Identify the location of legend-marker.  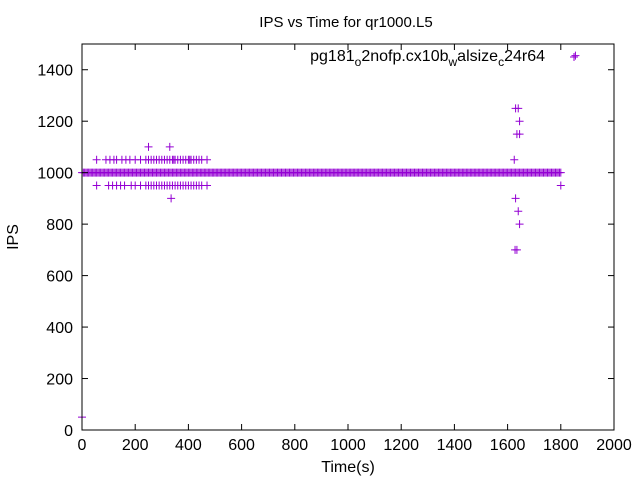
(574, 57).